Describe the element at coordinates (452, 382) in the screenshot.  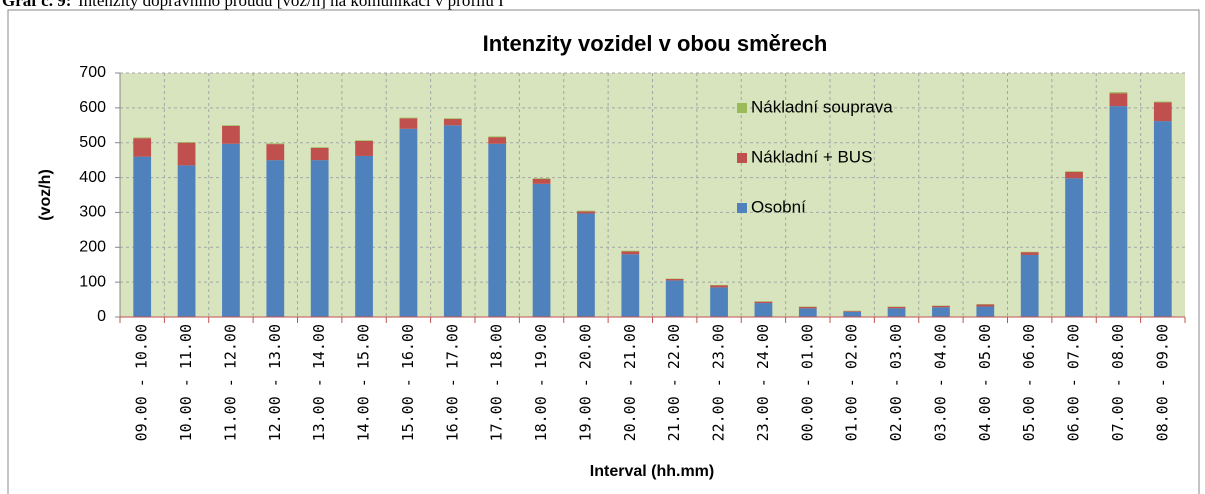
I see `x-tick-label: 16.00 - 17.00` at that location.